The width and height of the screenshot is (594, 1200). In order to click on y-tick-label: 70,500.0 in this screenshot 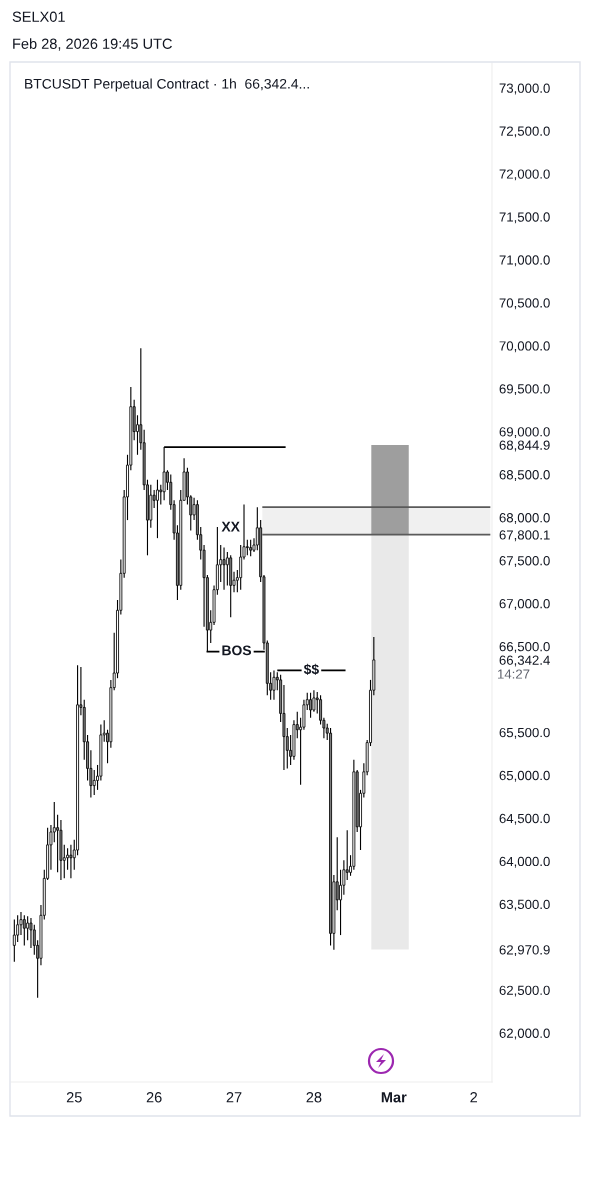, I will do `click(524, 304)`.